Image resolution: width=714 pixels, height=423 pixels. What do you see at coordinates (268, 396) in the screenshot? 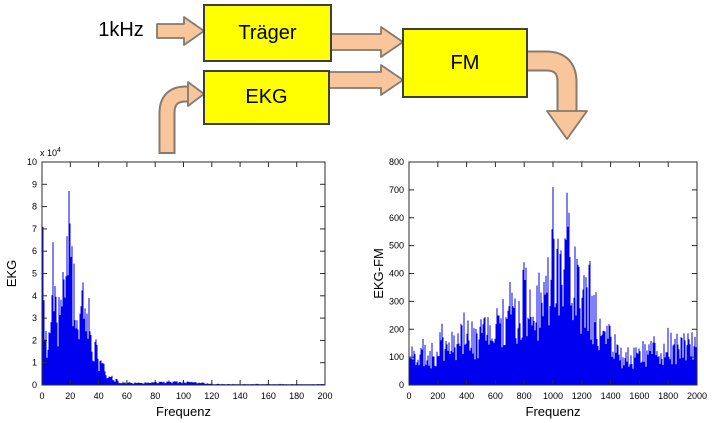
I see `x-tick-label: 160` at bounding box center [268, 396].